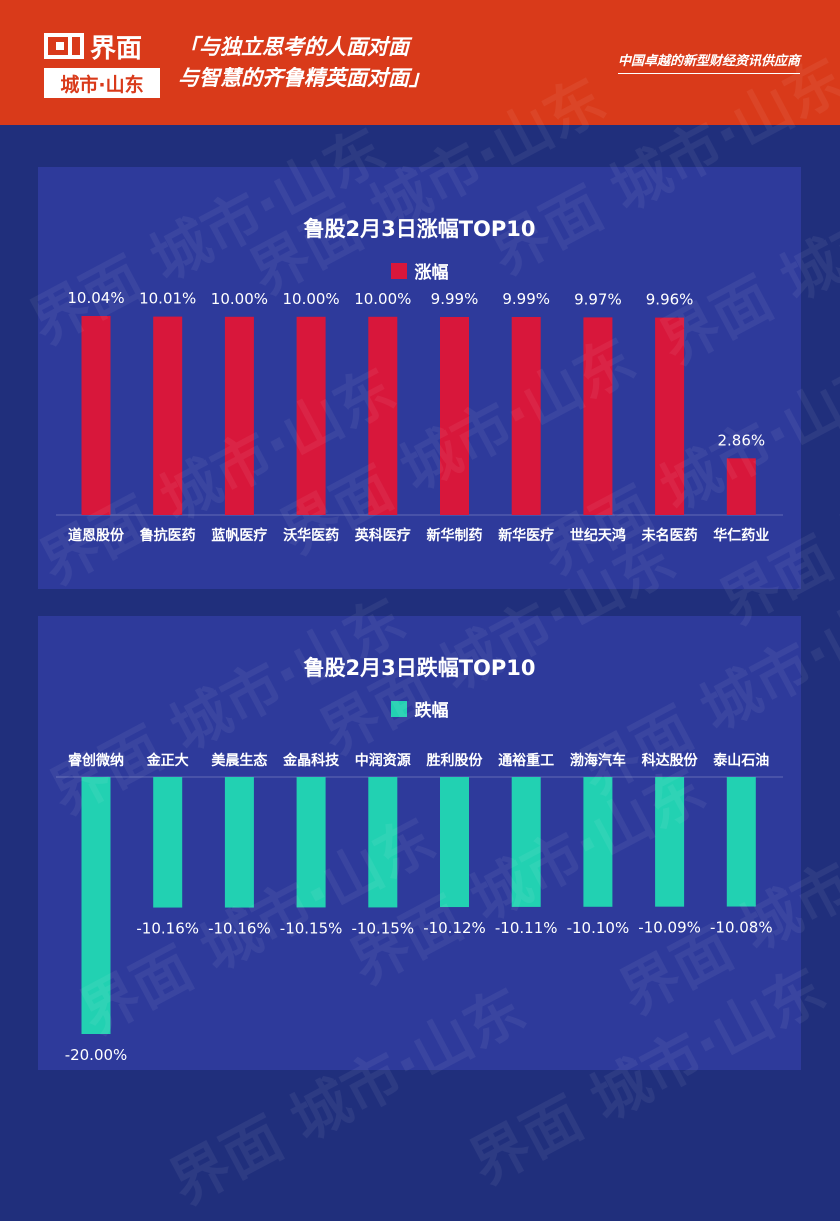 This screenshot has width=840, height=1221. What do you see at coordinates (598, 535) in the screenshot?
I see `gain-category-label: 世纪天鸿` at bounding box center [598, 535].